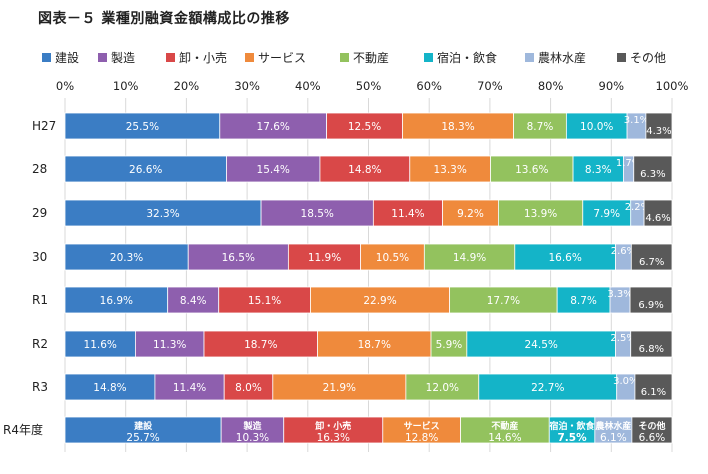  What do you see at coordinates (551, 86) in the screenshot?
I see `x-tick-label: 80%` at bounding box center [551, 86].